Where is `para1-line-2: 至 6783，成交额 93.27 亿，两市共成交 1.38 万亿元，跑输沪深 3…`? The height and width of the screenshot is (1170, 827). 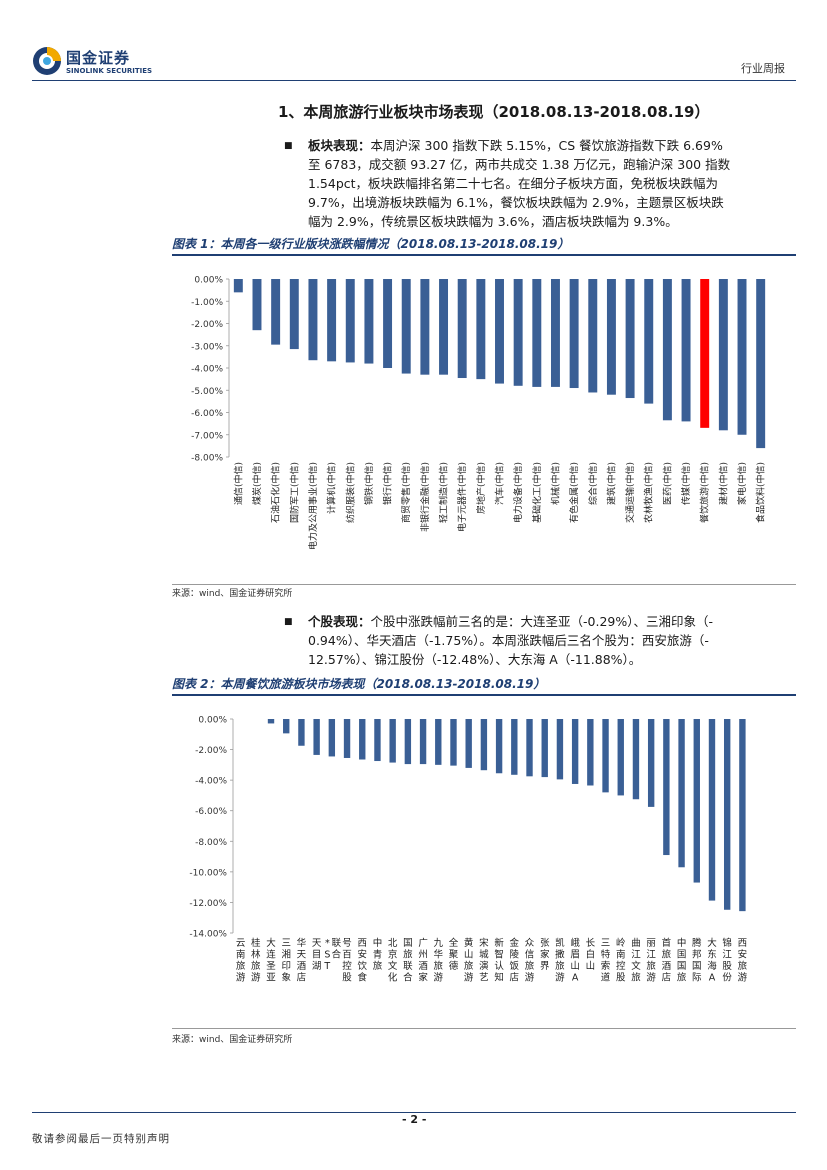 para1-line-2: 至 6783，成交额 93.27 亿，两市共成交 1.38 万亿元，跑输沪深 3… is located at coordinates (519, 164).